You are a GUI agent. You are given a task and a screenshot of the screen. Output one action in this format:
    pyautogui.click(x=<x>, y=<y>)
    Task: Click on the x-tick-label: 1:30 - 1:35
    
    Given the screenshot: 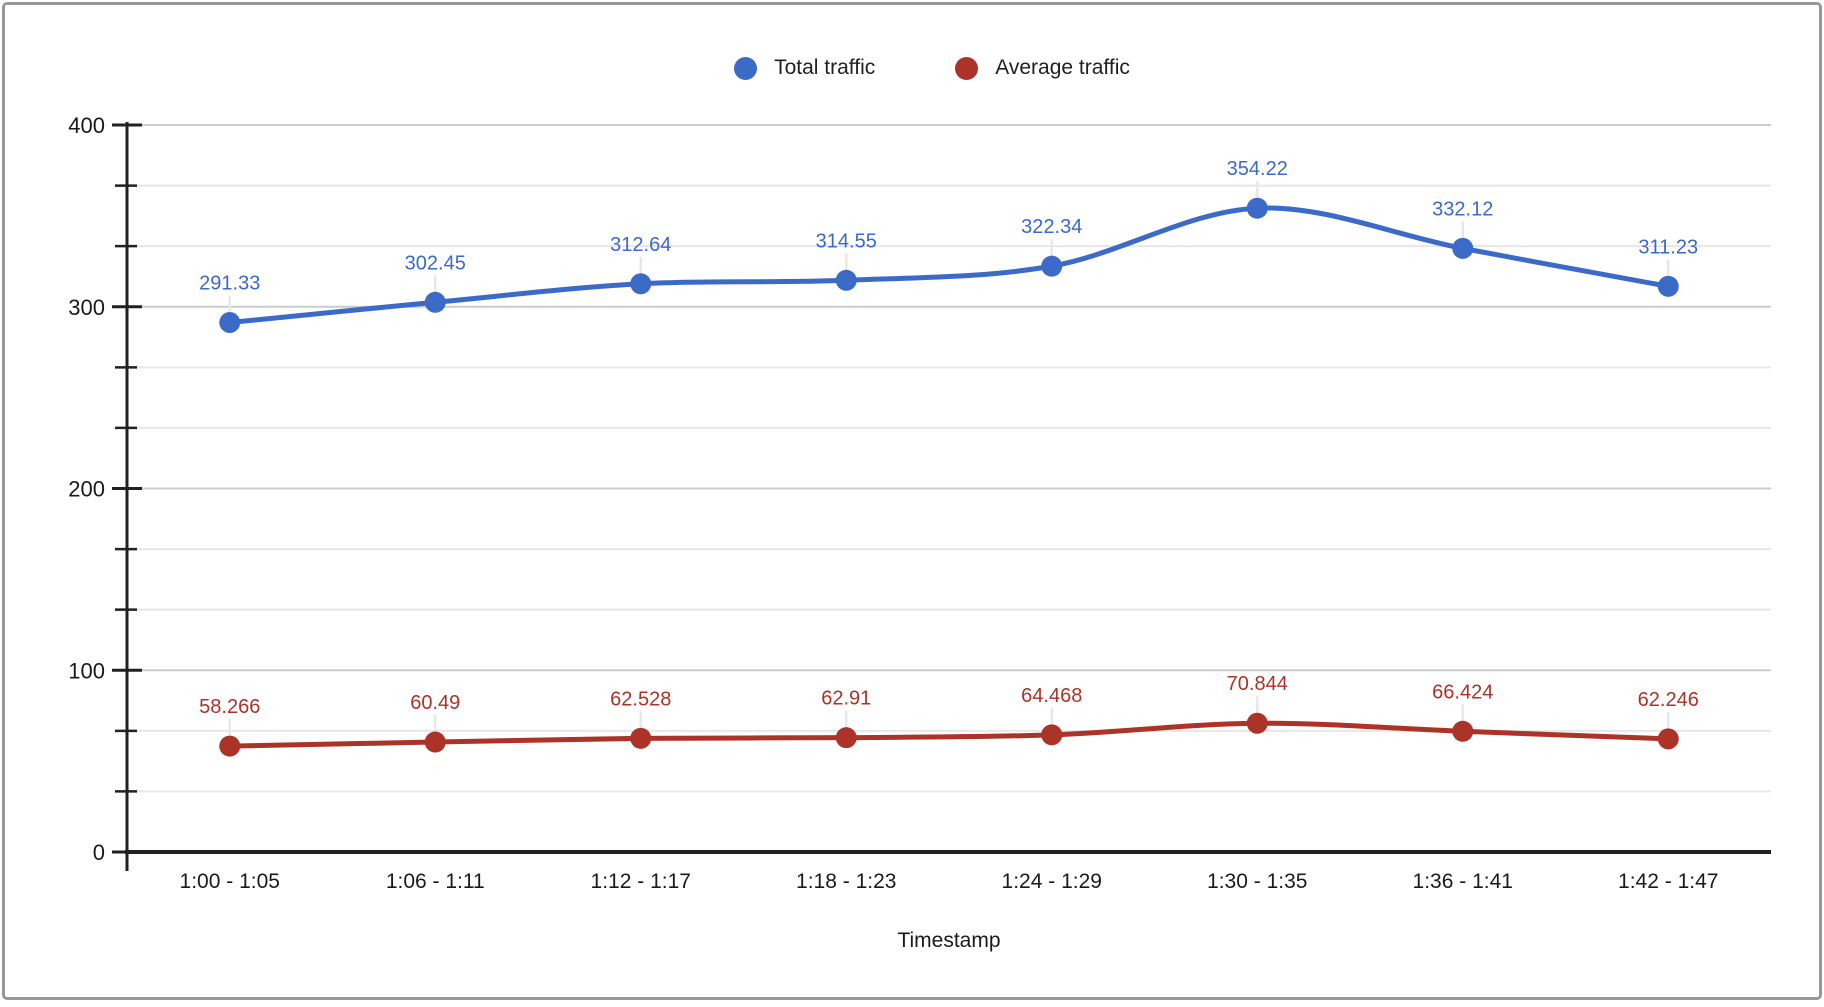 What is the action you would take?
    pyautogui.click(x=1257, y=881)
    